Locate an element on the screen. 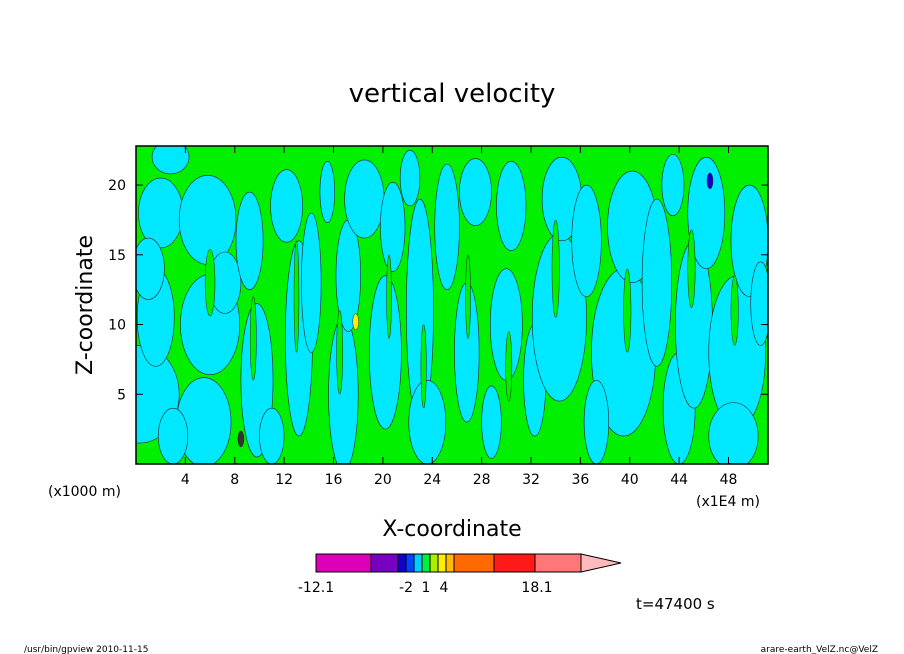 This screenshot has height=654, width=904. x-tick-label: 8 is located at coordinates (234, 480).